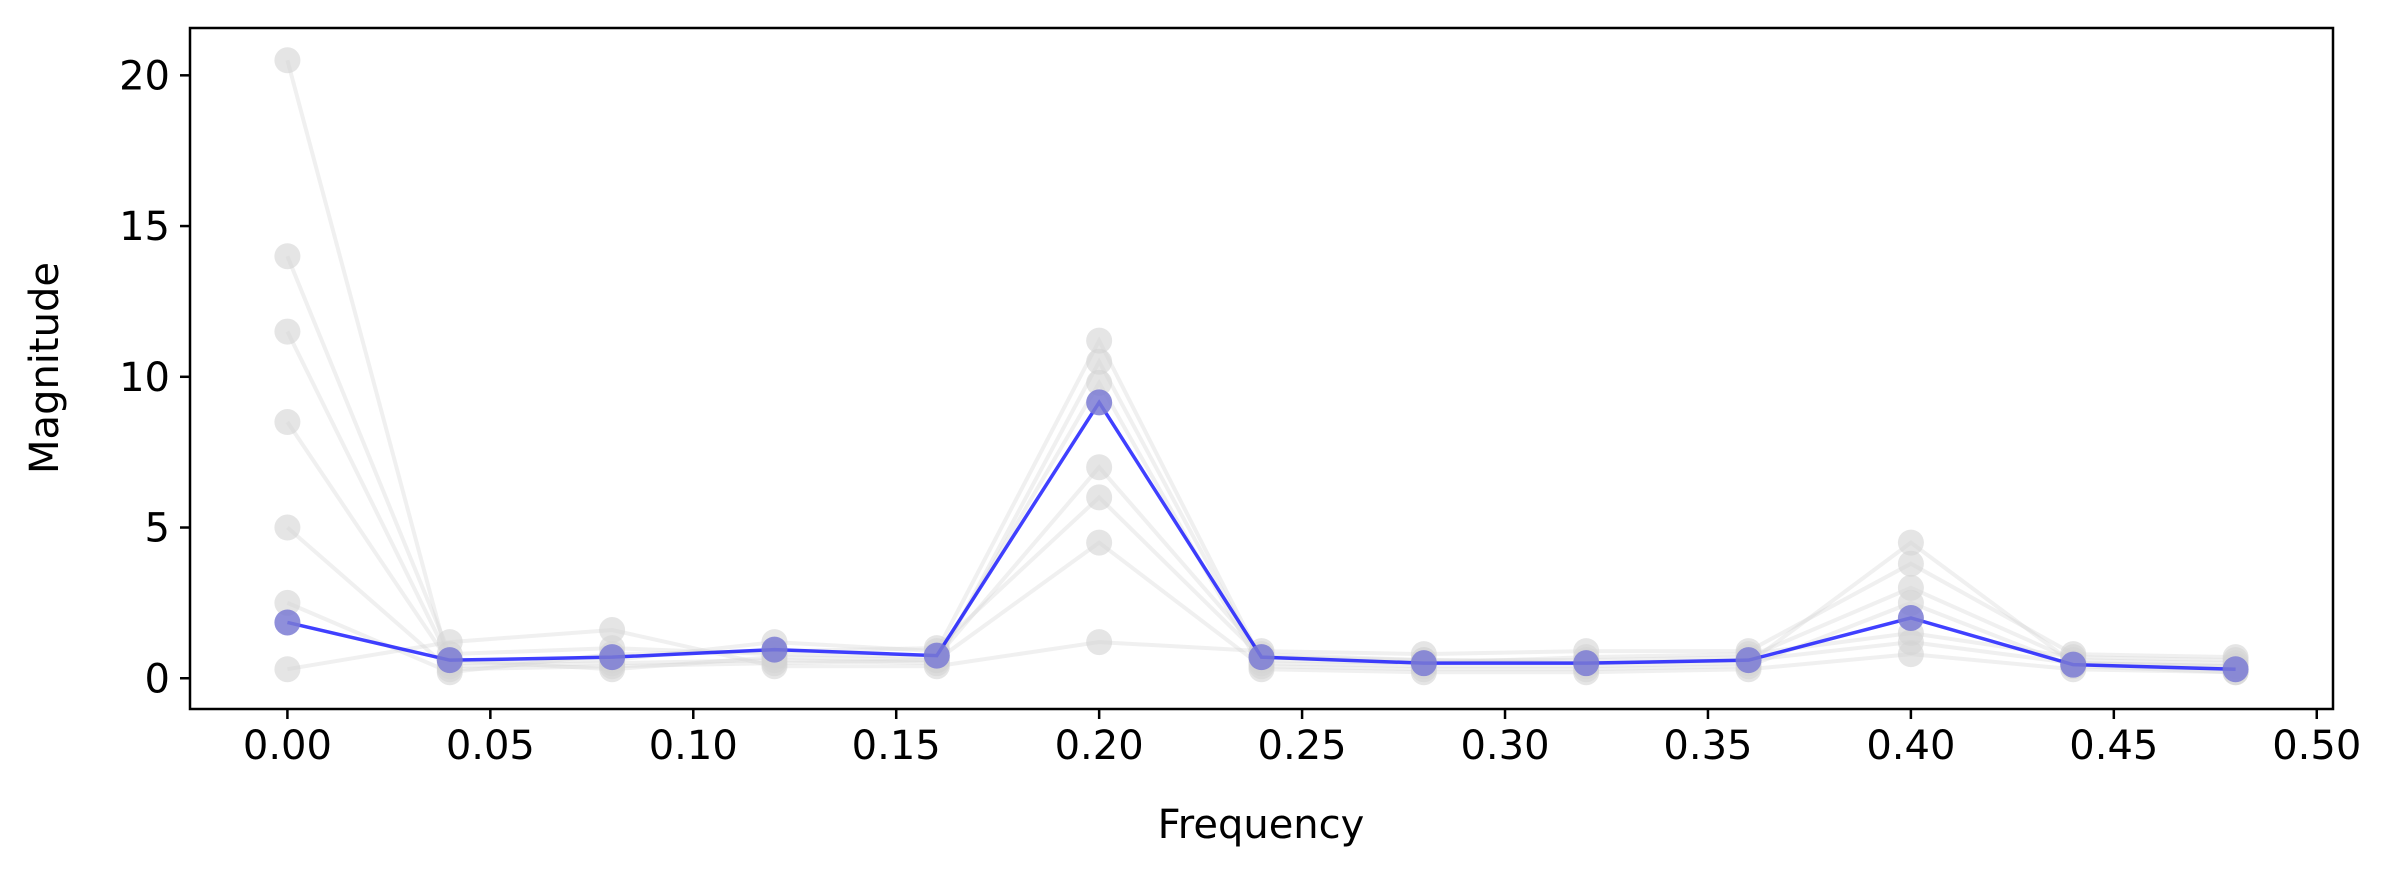 Image resolution: width=2390 pixels, height=878 pixels. Describe the element at coordinates (157, 679) in the screenshot. I see `y-tick-label: 0` at that location.